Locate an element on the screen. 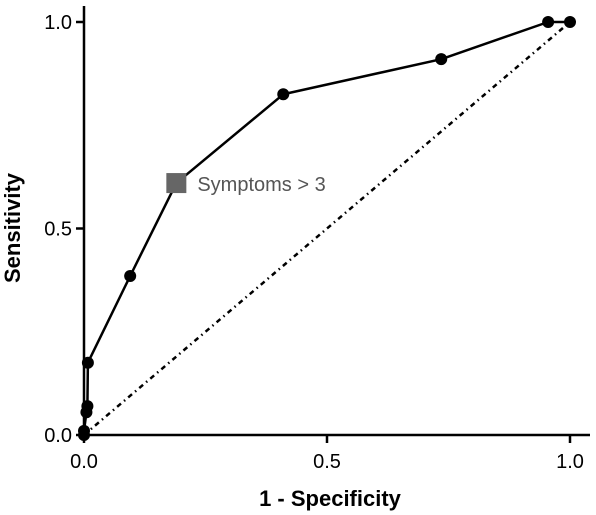 The width and height of the screenshot is (596, 515). y-axis-title: Sensitivity is located at coordinates (12, 227).